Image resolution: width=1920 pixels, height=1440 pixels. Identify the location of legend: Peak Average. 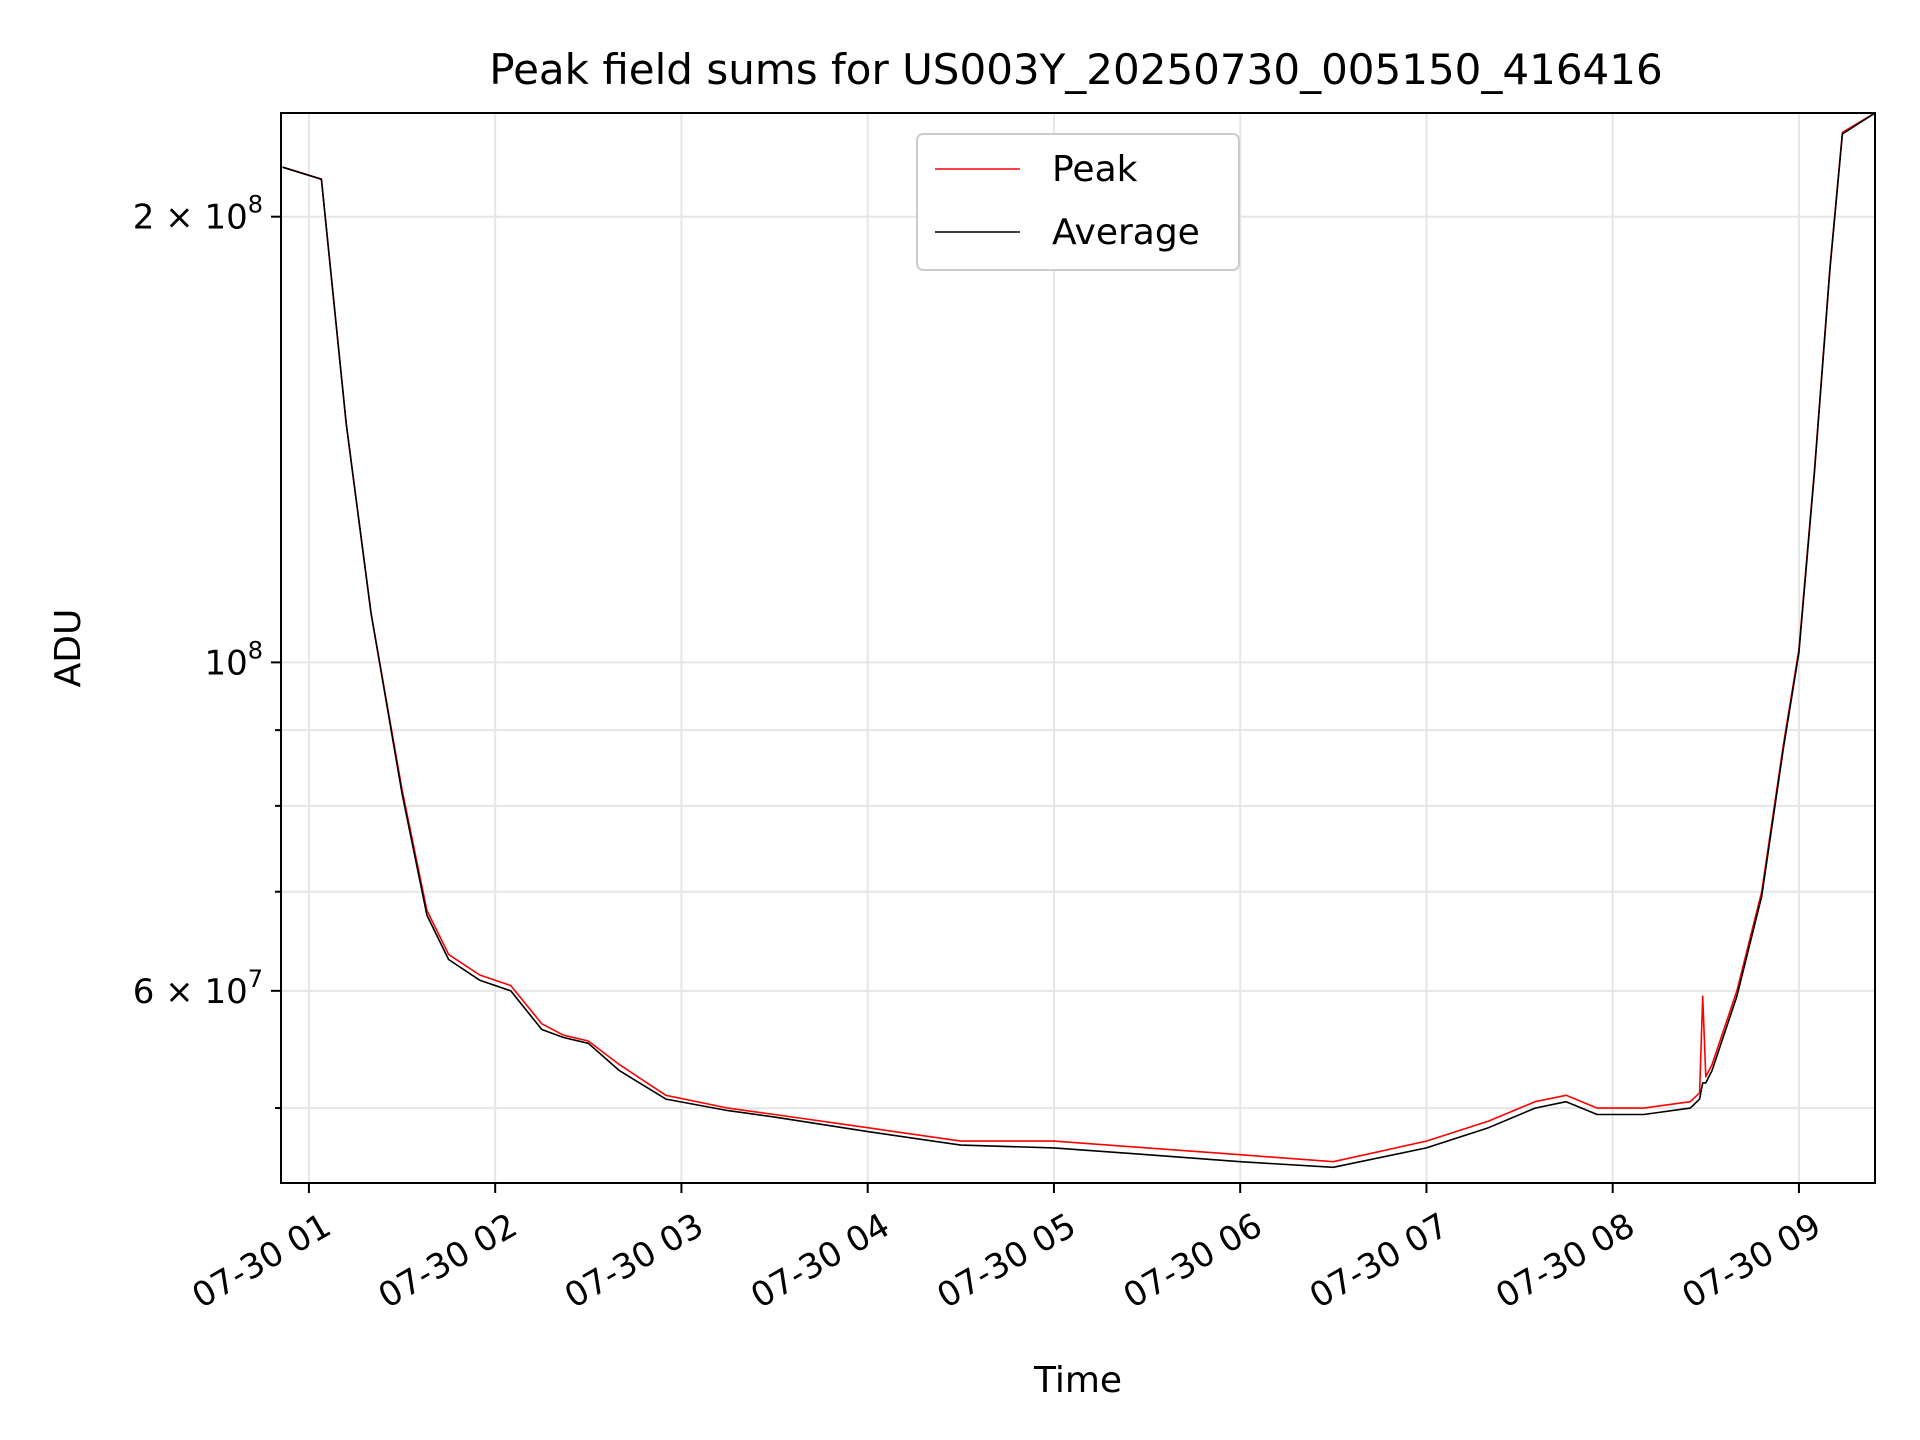
(1078, 202).